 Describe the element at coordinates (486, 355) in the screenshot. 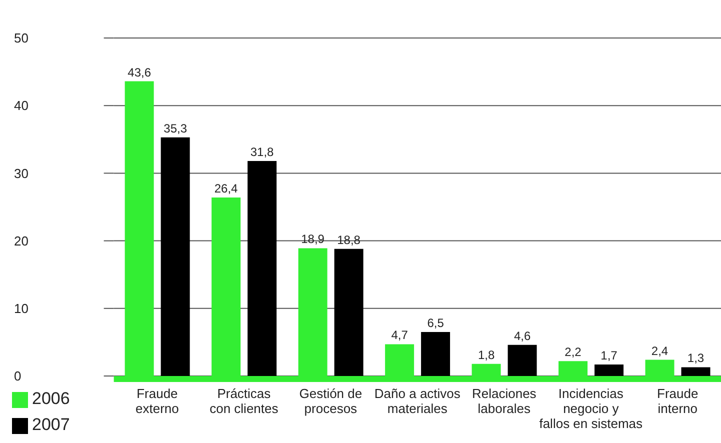

I see `text: 1,8` at that location.